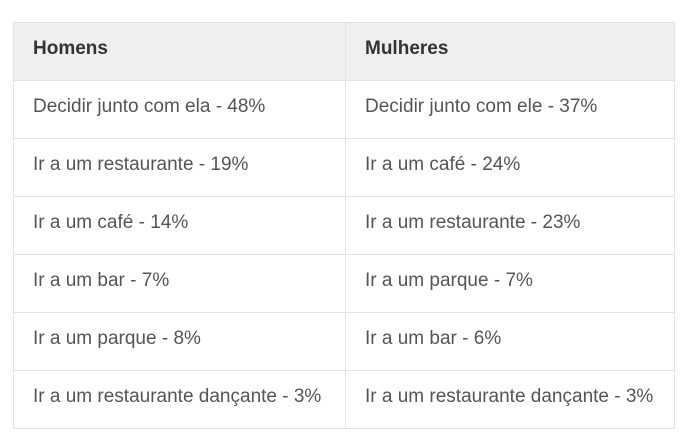 The width and height of the screenshot is (693, 446). I want to click on header-row: Homens Mulheres, so click(344, 51).